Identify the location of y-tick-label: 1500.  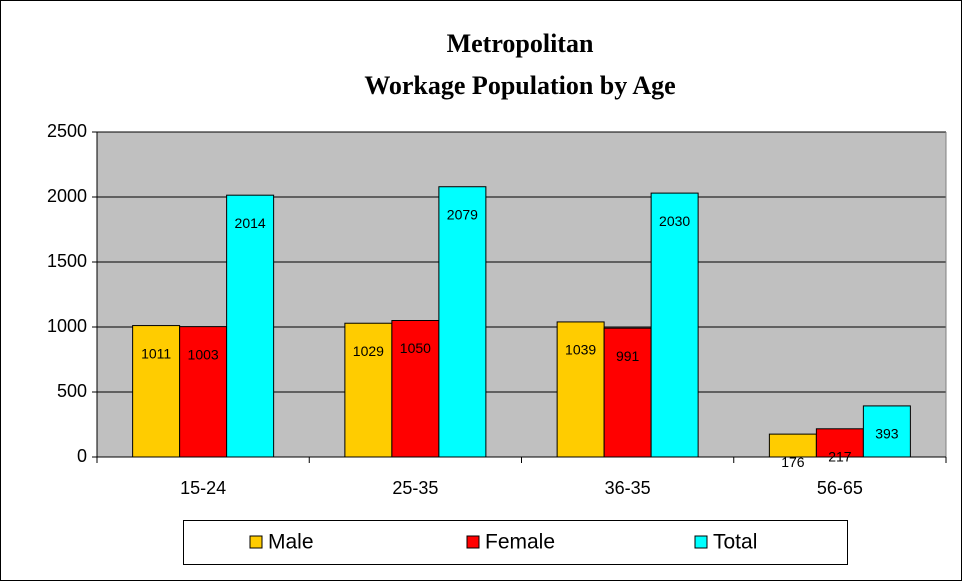
(67, 261).